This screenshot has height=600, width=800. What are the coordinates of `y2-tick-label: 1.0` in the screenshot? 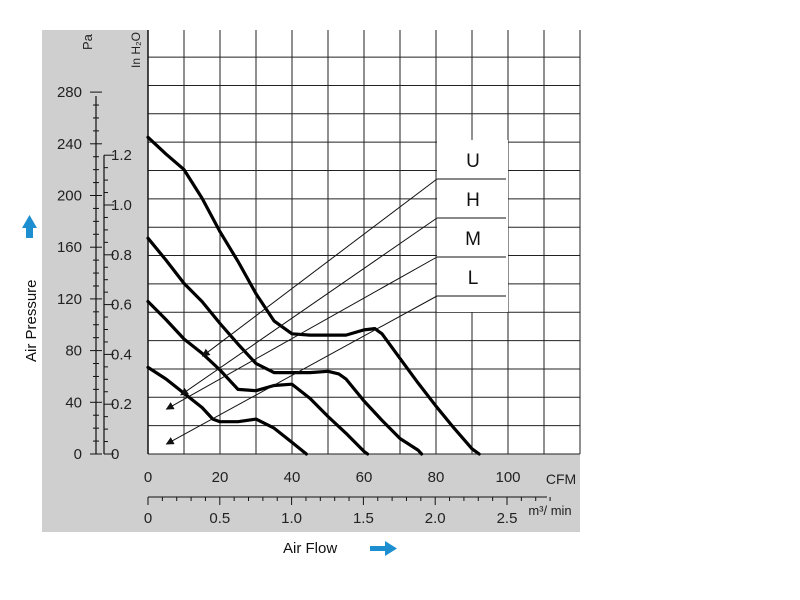 It's located at (121, 205).